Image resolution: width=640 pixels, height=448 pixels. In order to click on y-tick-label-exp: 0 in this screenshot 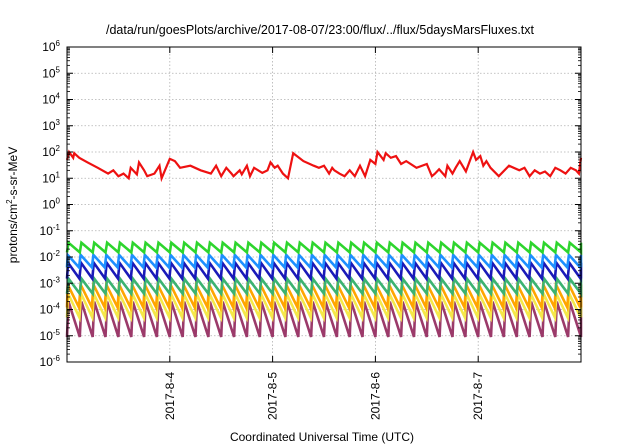, I will do `click(58, 201)`.